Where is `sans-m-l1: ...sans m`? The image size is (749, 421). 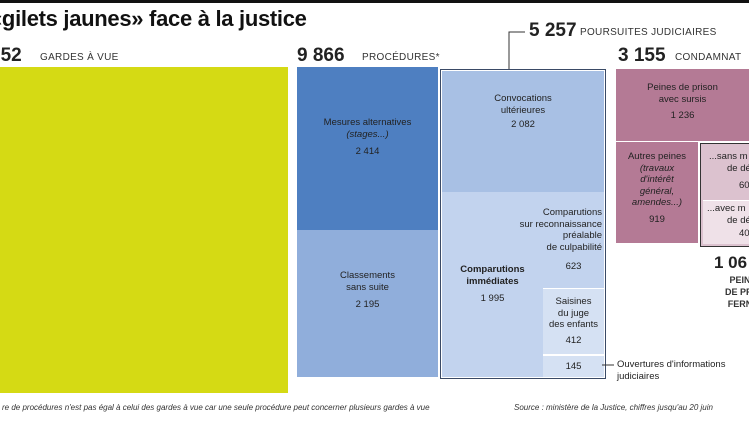 sans-m-l1: ...sans m is located at coordinates (728, 156).